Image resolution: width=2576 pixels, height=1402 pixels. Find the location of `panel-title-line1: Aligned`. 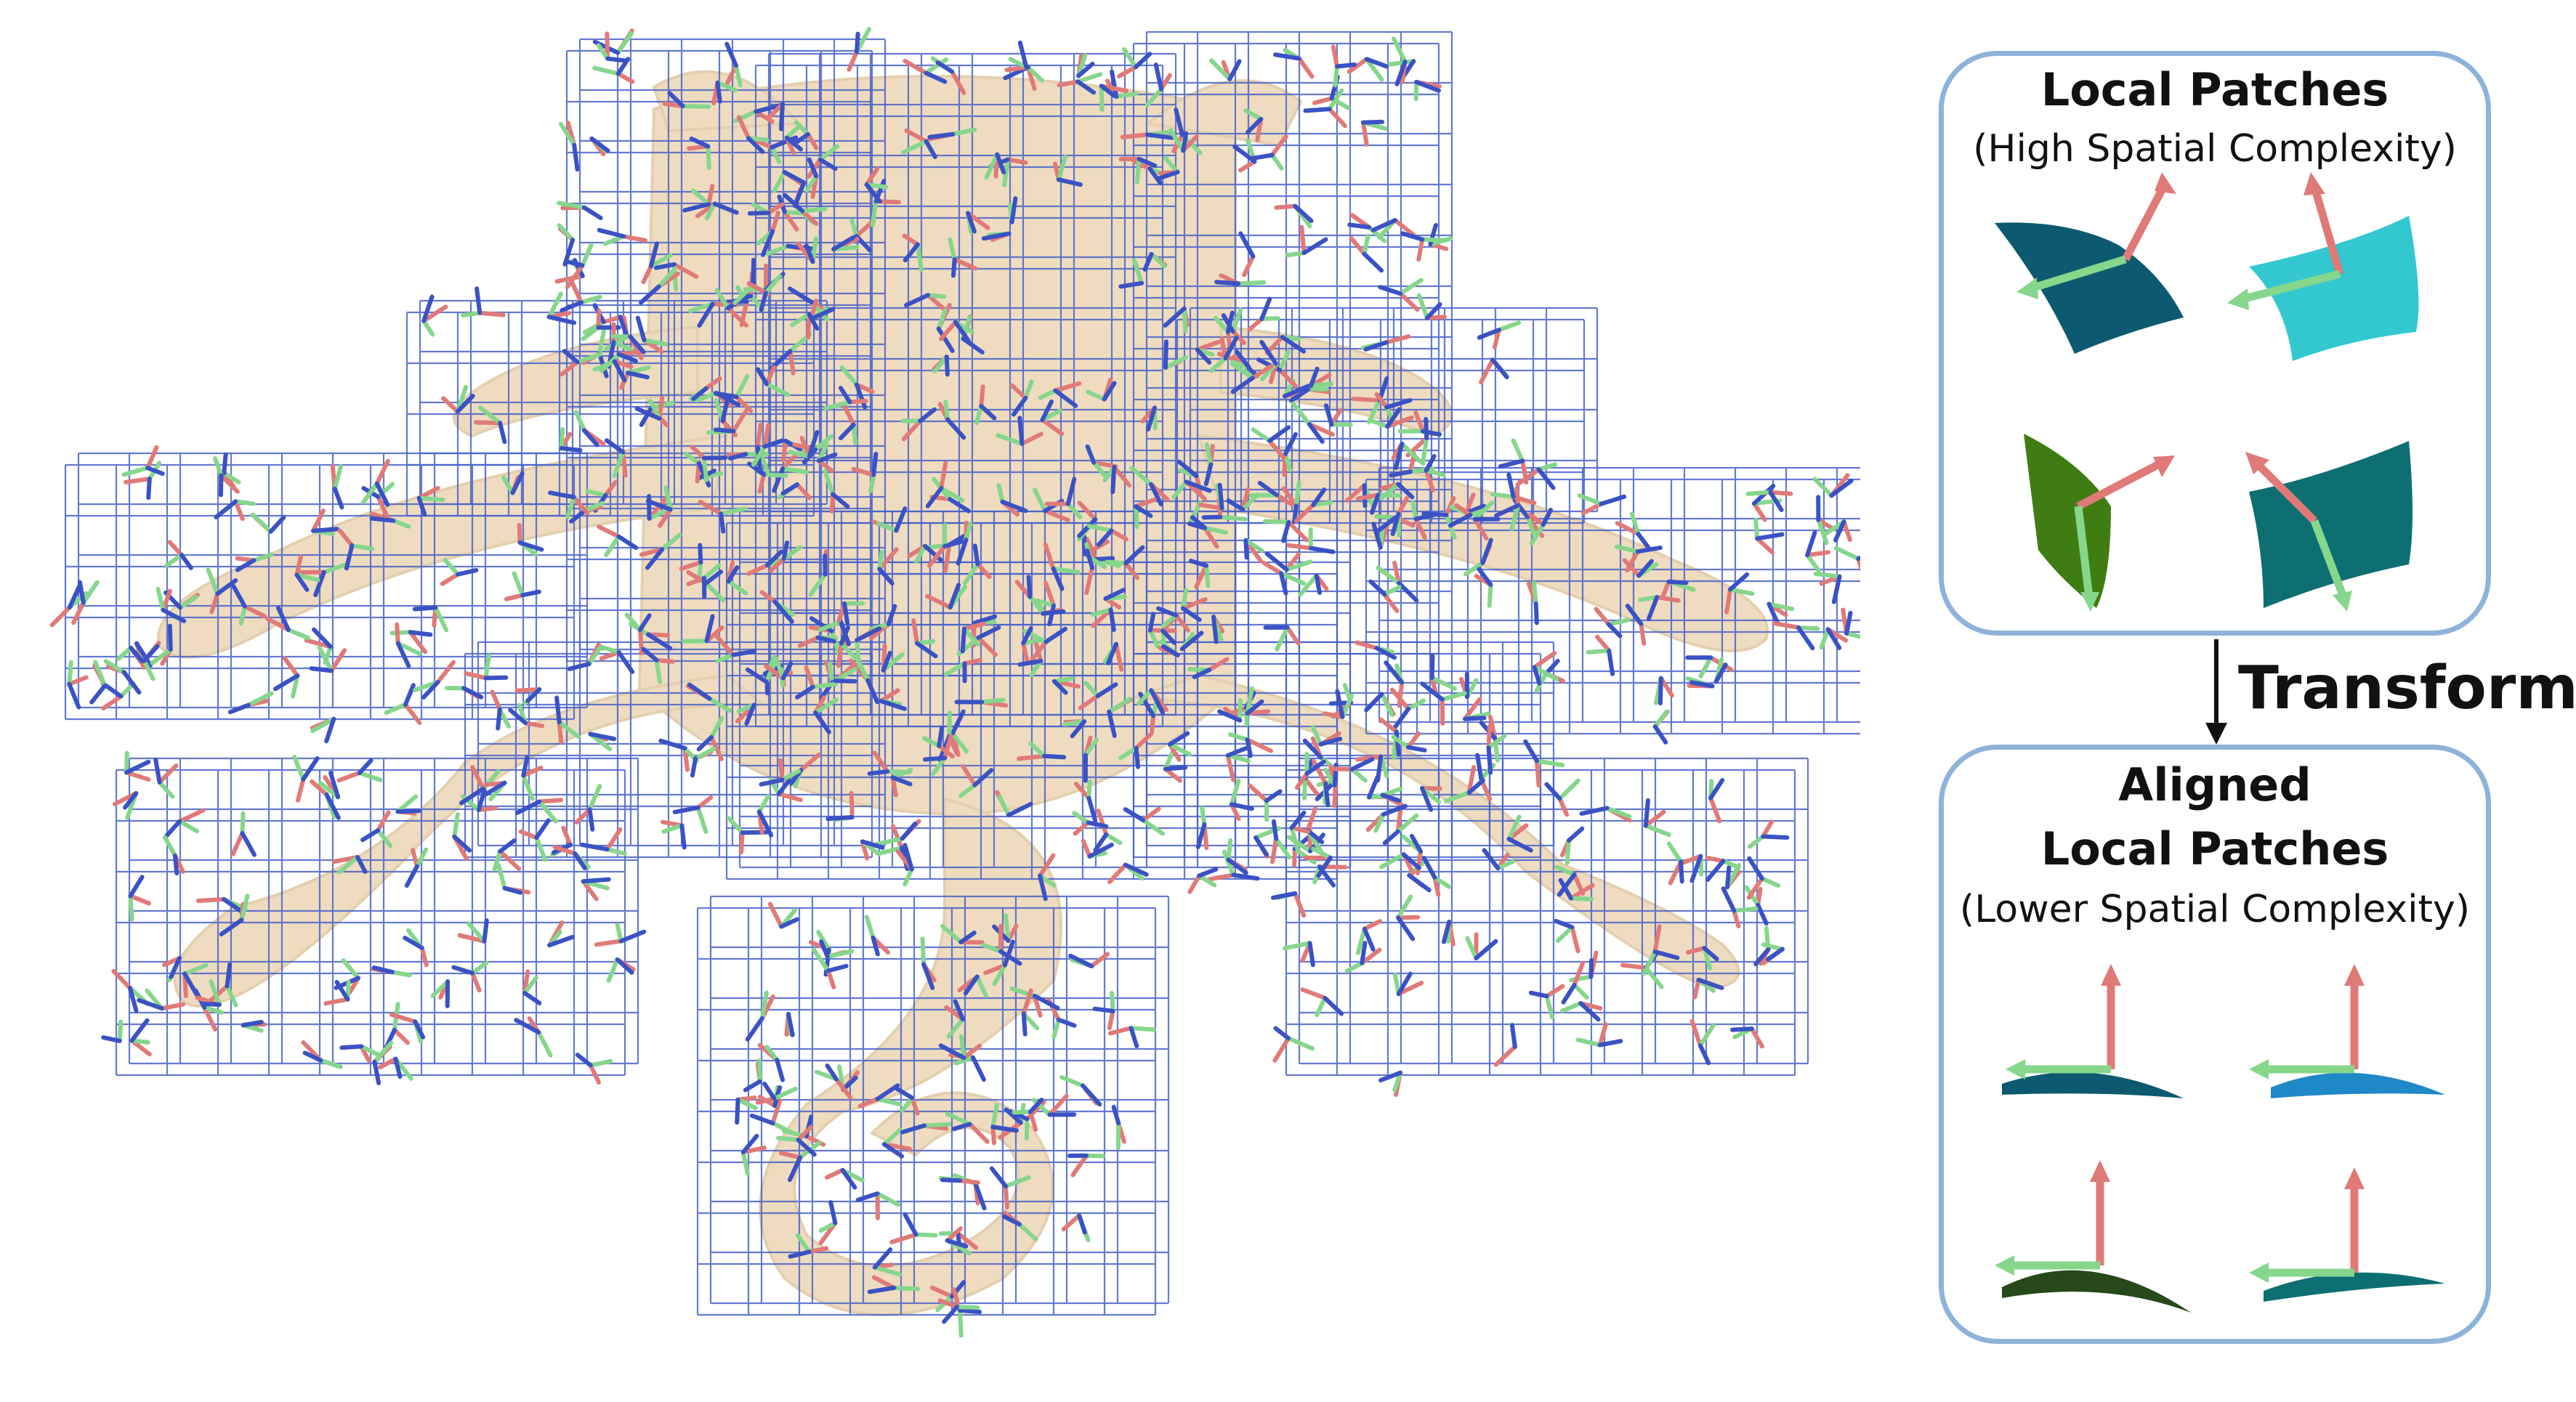

panel-title-line1: Aligned is located at coordinates (2215, 784).